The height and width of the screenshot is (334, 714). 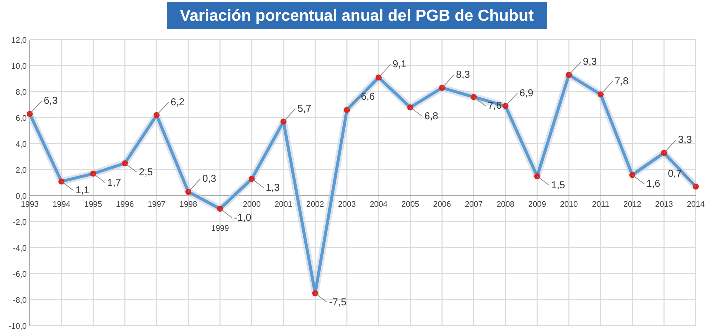 I want to click on x-tick-label: 2010, so click(x=569, y=204).